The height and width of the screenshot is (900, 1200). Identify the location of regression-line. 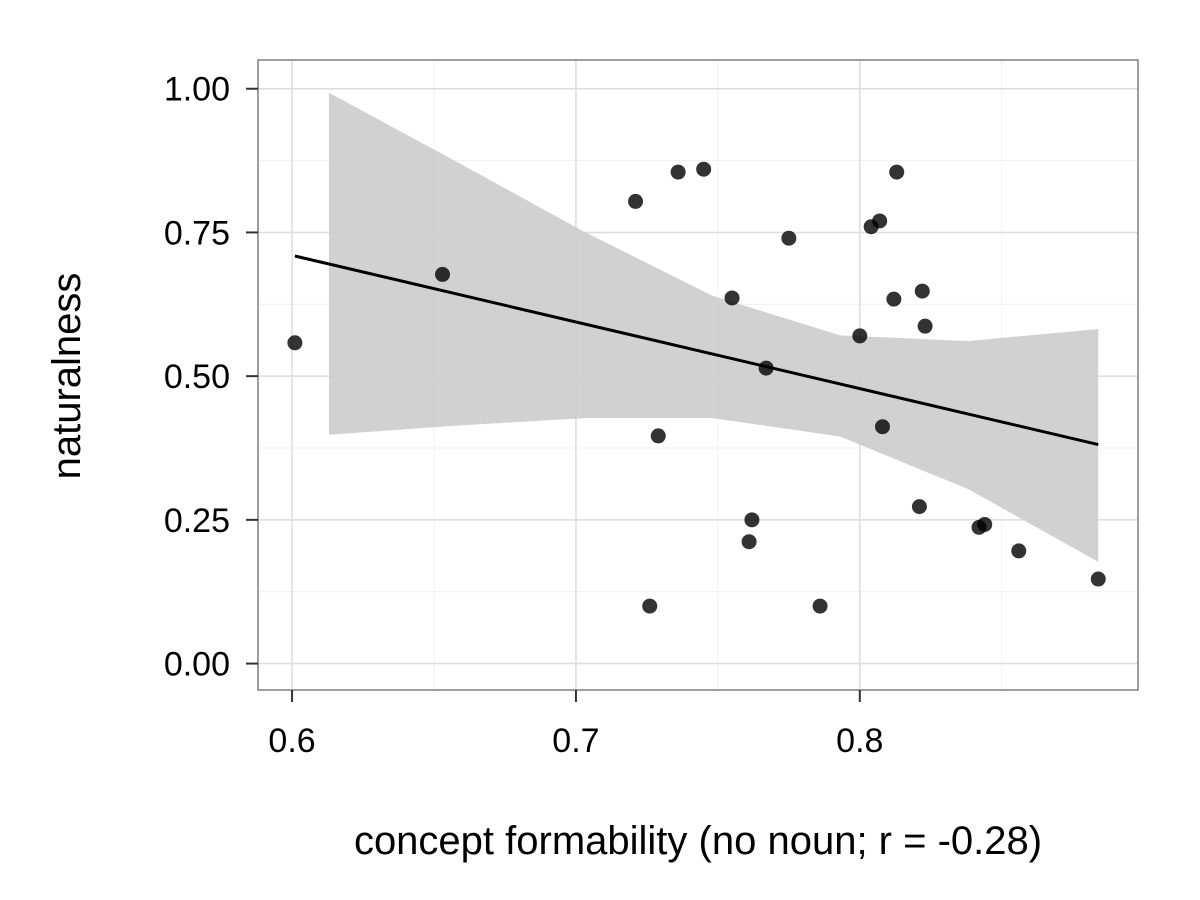
(696, 350).